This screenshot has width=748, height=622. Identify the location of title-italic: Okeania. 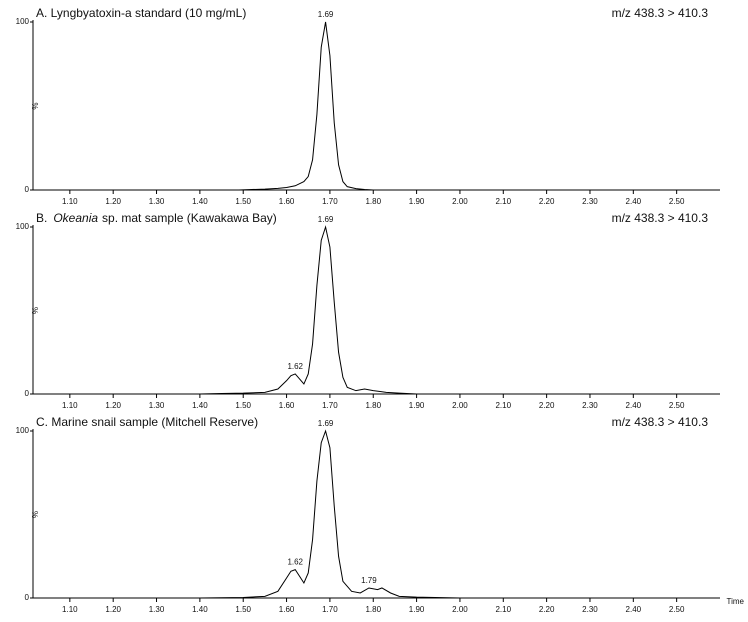
(75, 218).